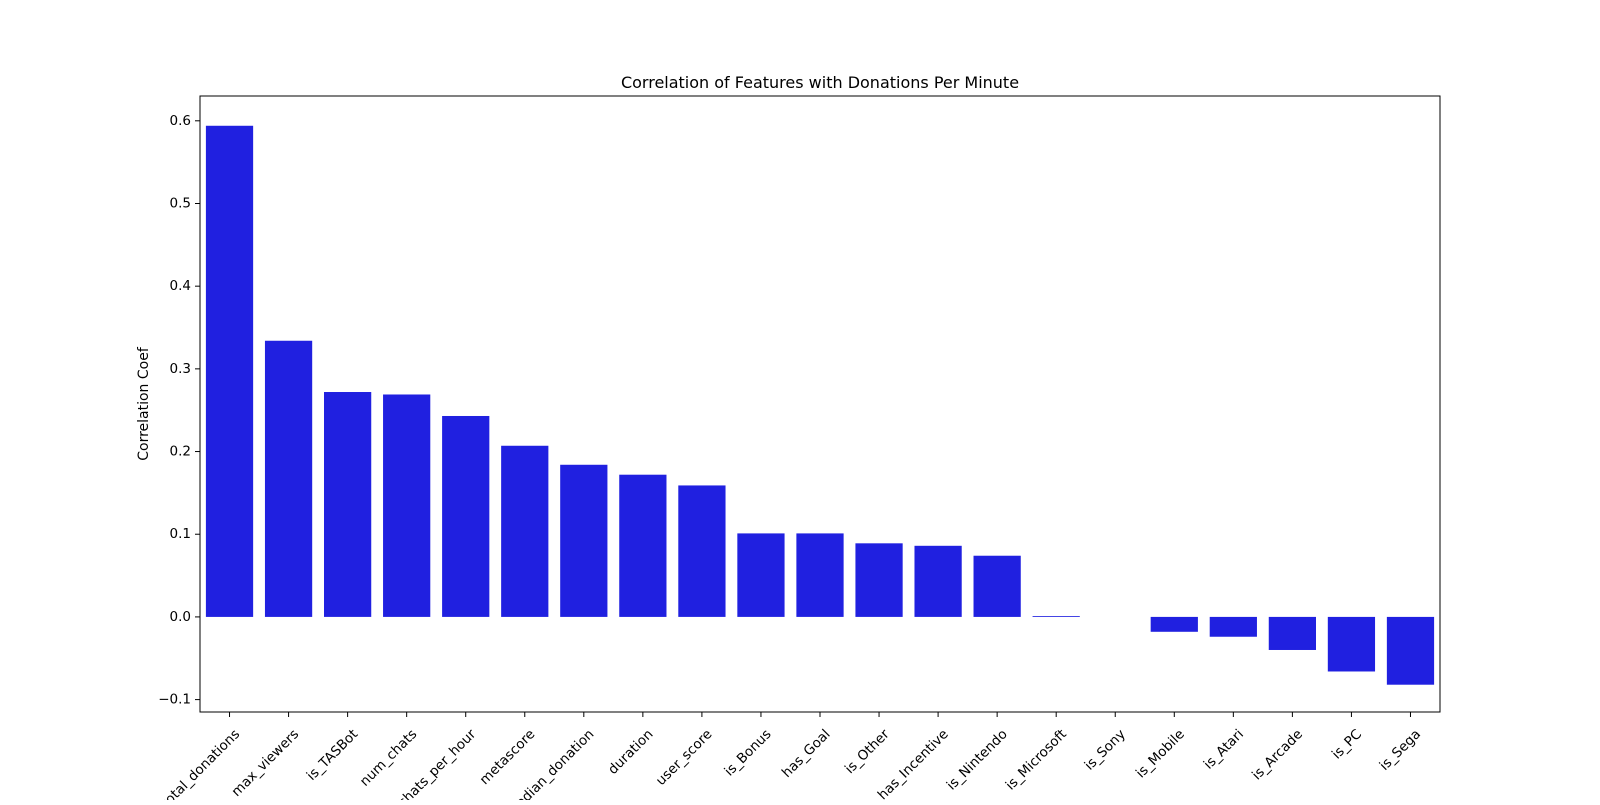 The height and width of the screenshot is (805, 1600). What do you see at coordinates (977, 759) in the screenshot?
I see `x-tick-label: is_Nintendo` at bounding box center [977, 759].